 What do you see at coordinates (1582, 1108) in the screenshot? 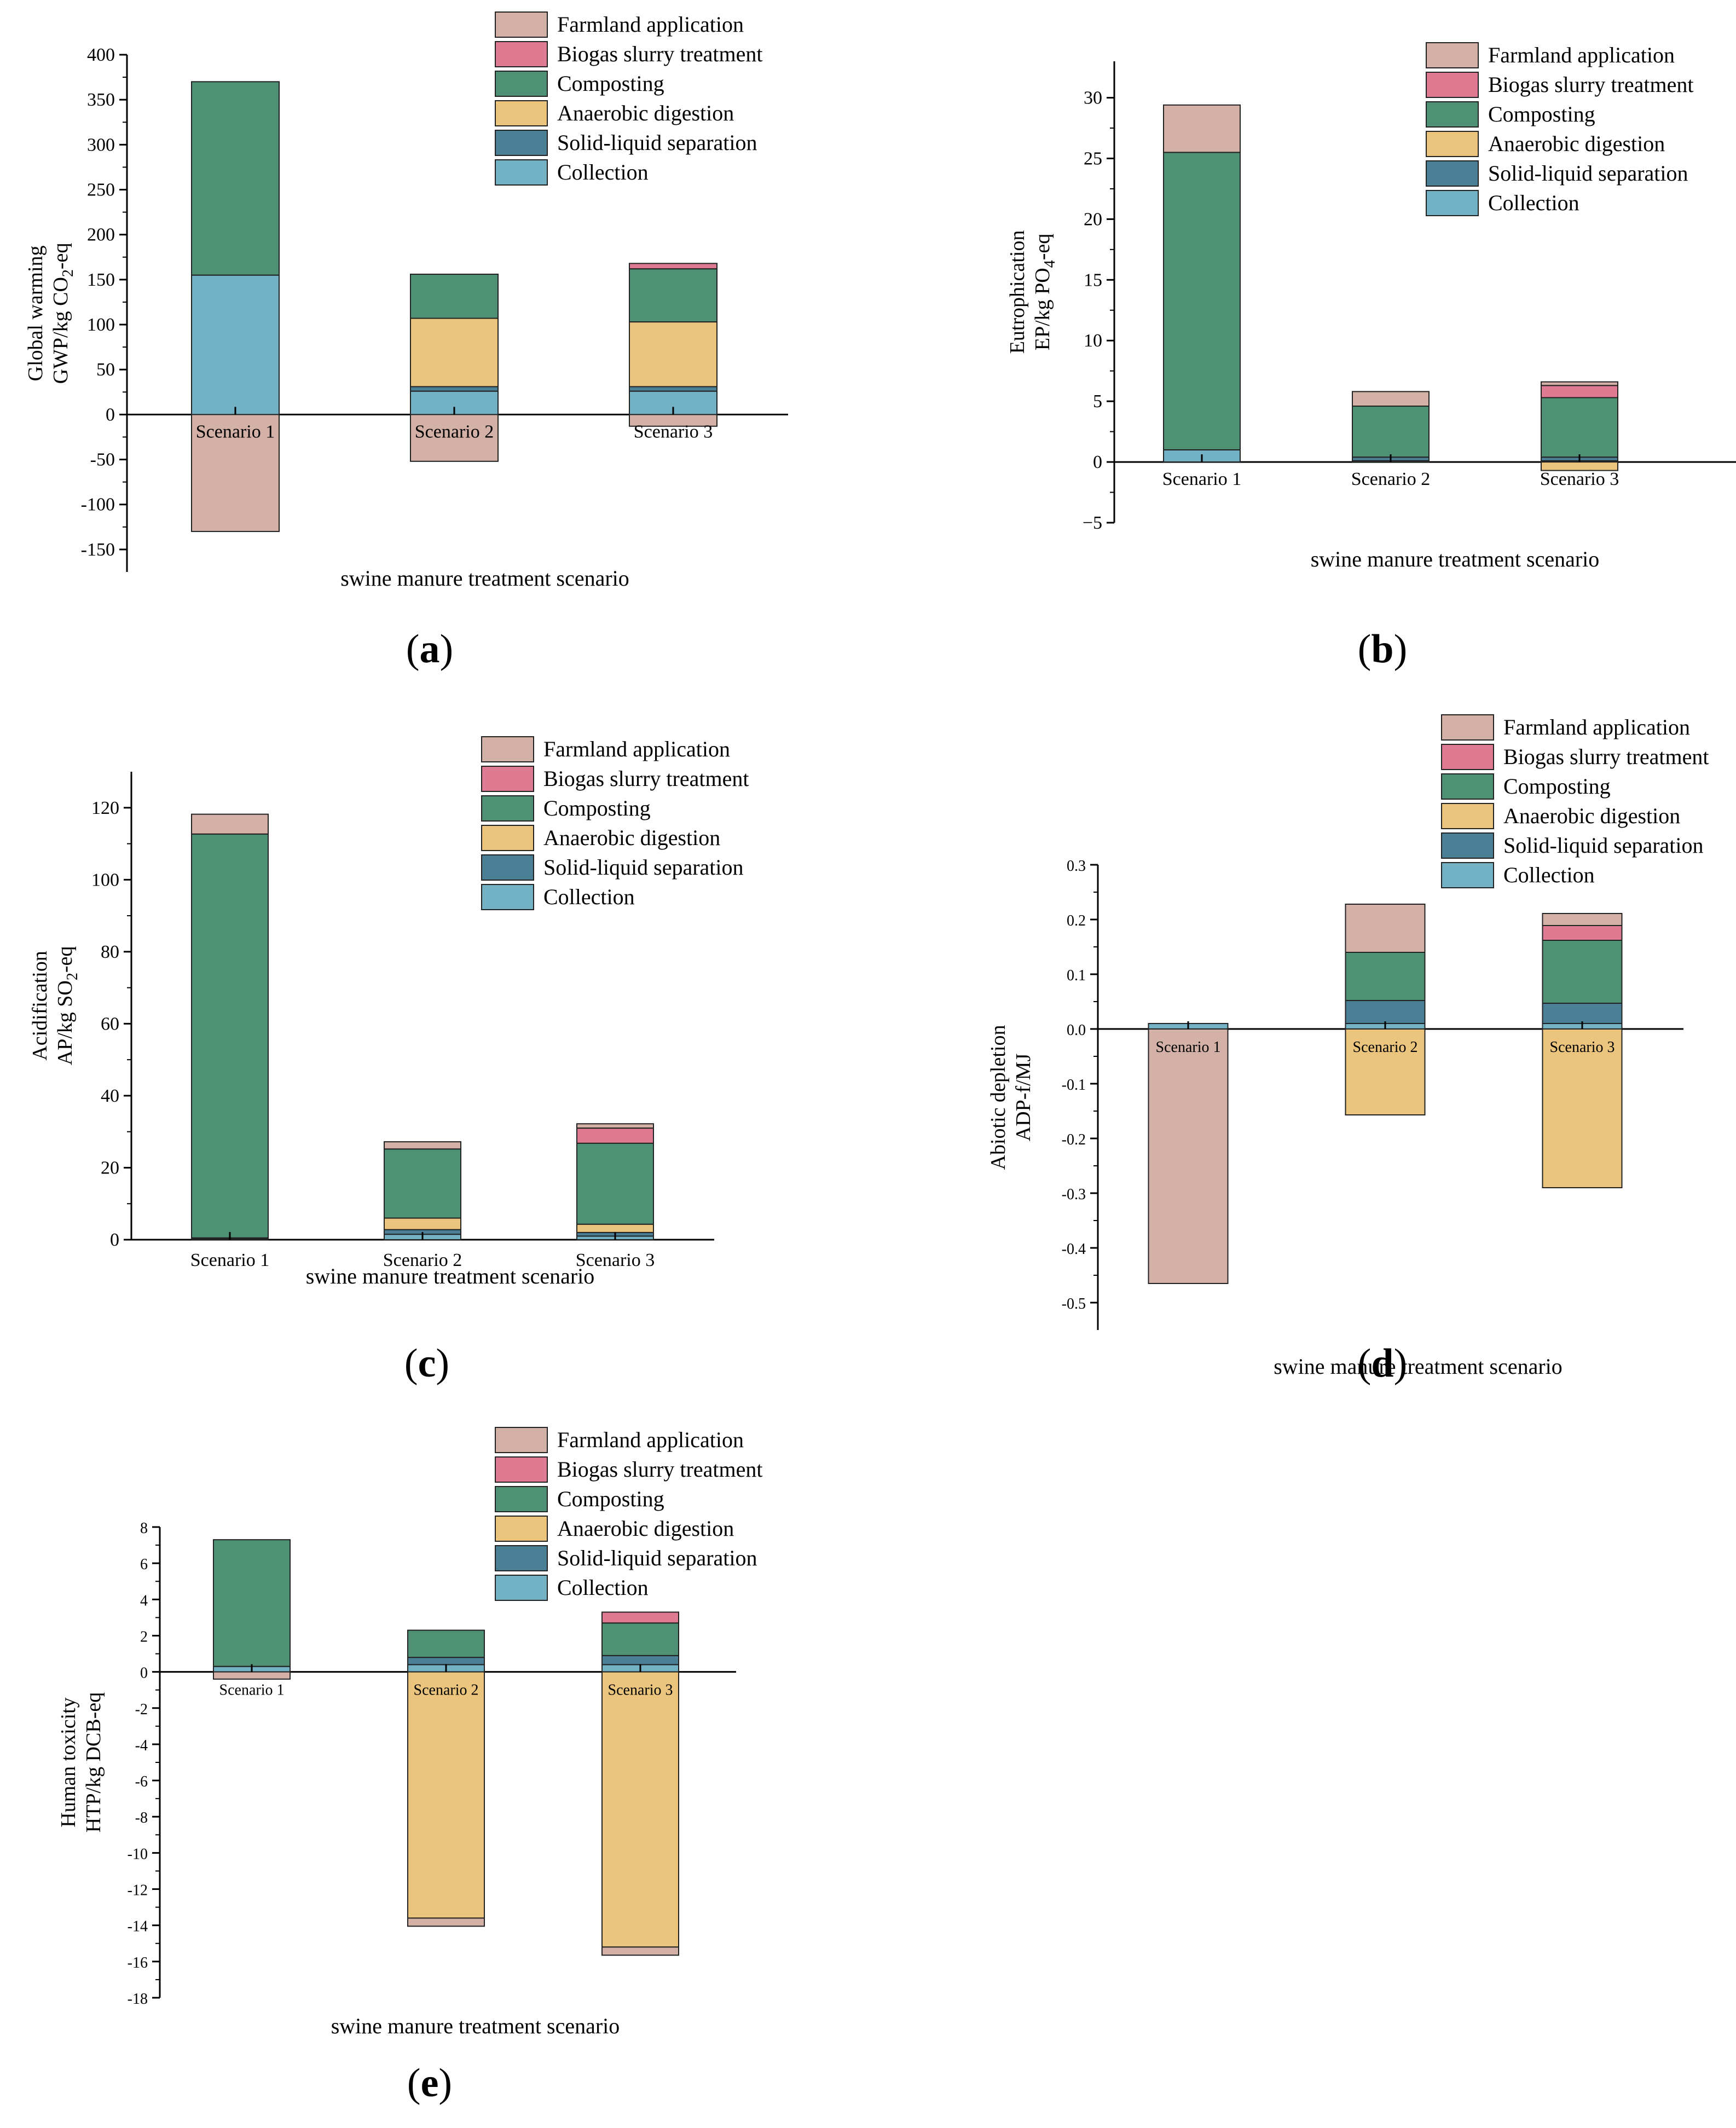
I see `bar-segment-anaerobic-digestion` at bounding box center [1582, 1108].